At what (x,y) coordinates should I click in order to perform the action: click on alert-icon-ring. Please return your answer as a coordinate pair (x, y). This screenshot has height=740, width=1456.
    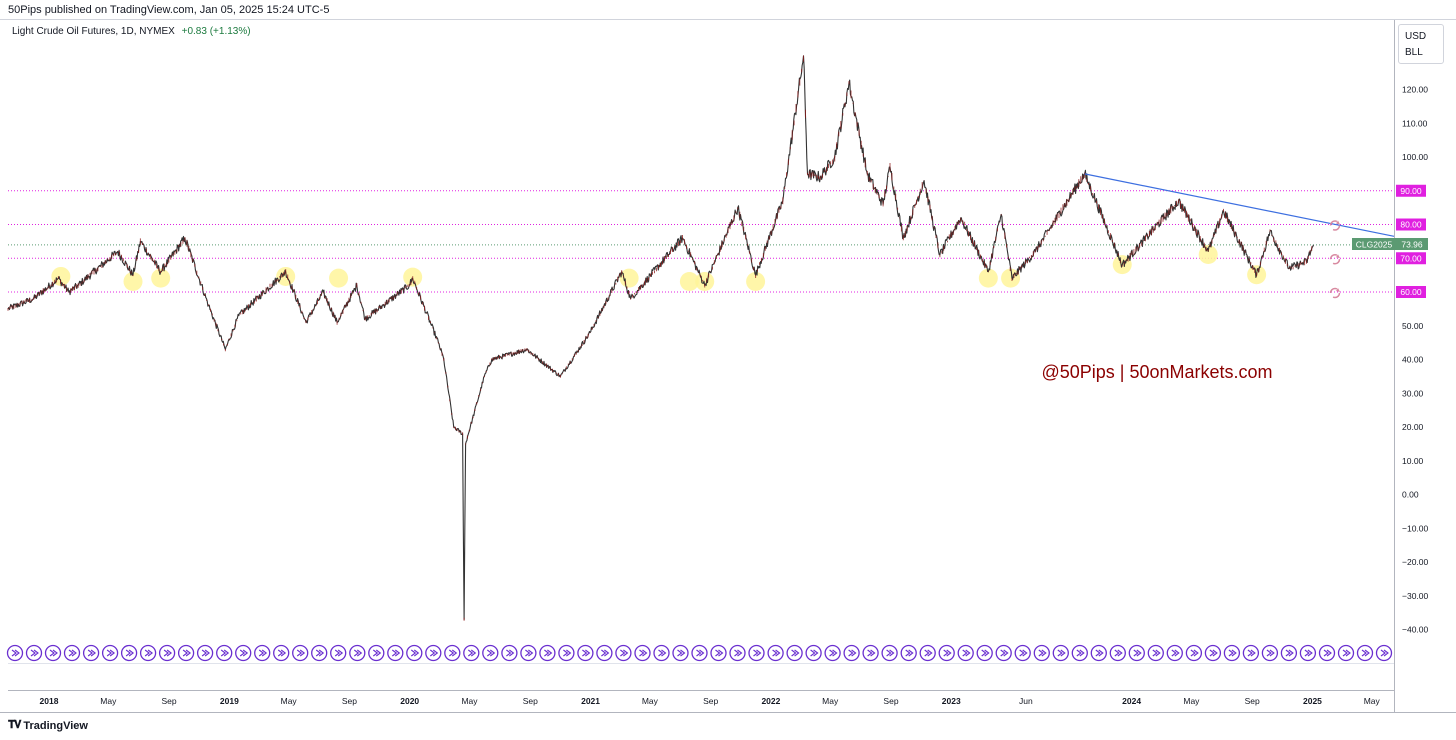
    Looking at the image, I should click on (1335, 293).